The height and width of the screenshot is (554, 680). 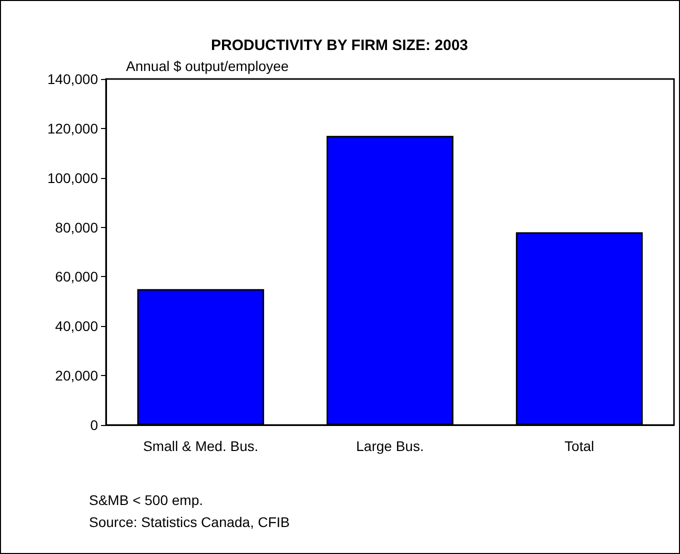 I want to click on y-tick-label: 80,000, so click(x=76, y=227).